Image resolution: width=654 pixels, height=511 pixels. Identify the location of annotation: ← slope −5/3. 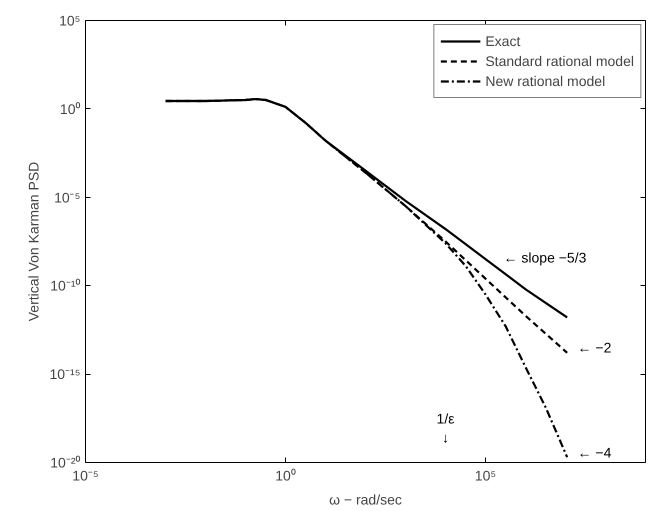
(545, 258).